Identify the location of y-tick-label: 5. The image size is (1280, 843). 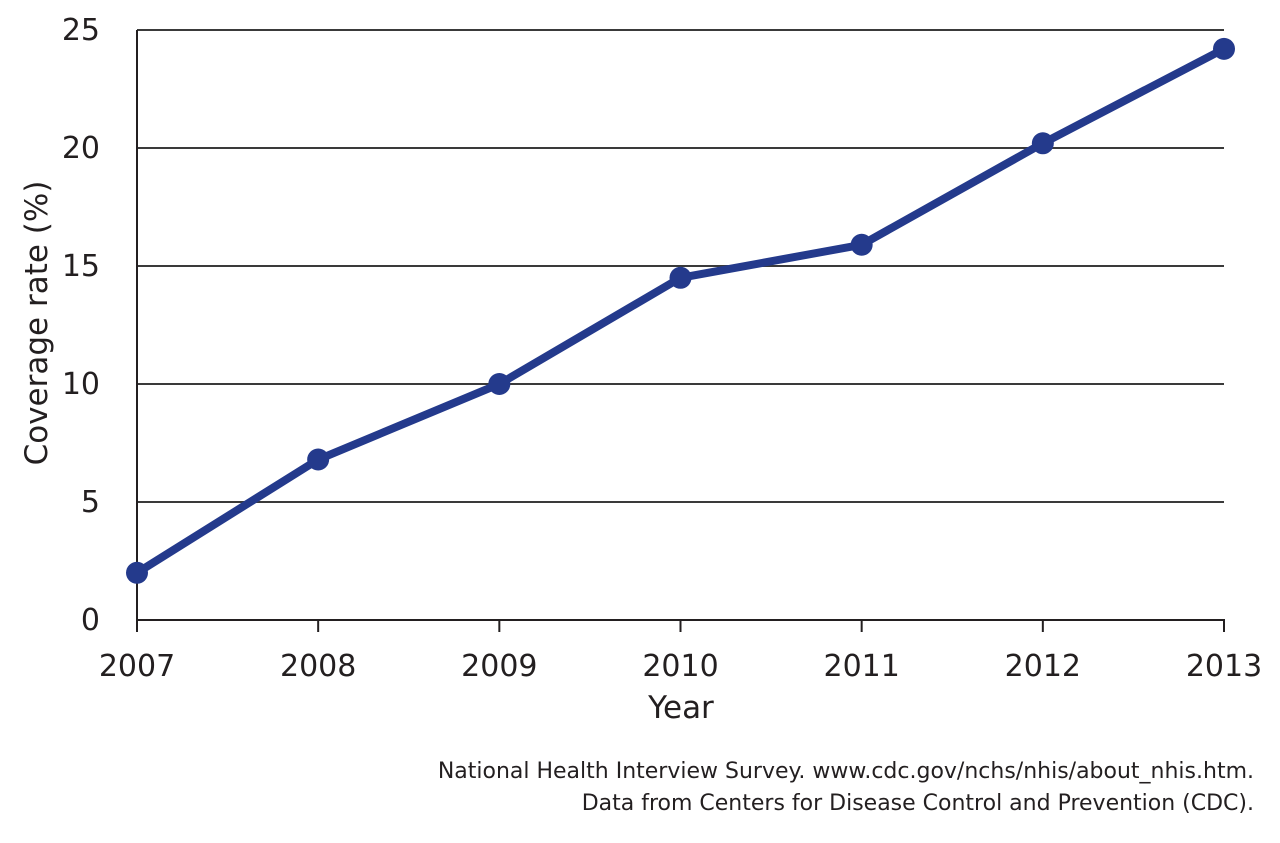
(90, 502).